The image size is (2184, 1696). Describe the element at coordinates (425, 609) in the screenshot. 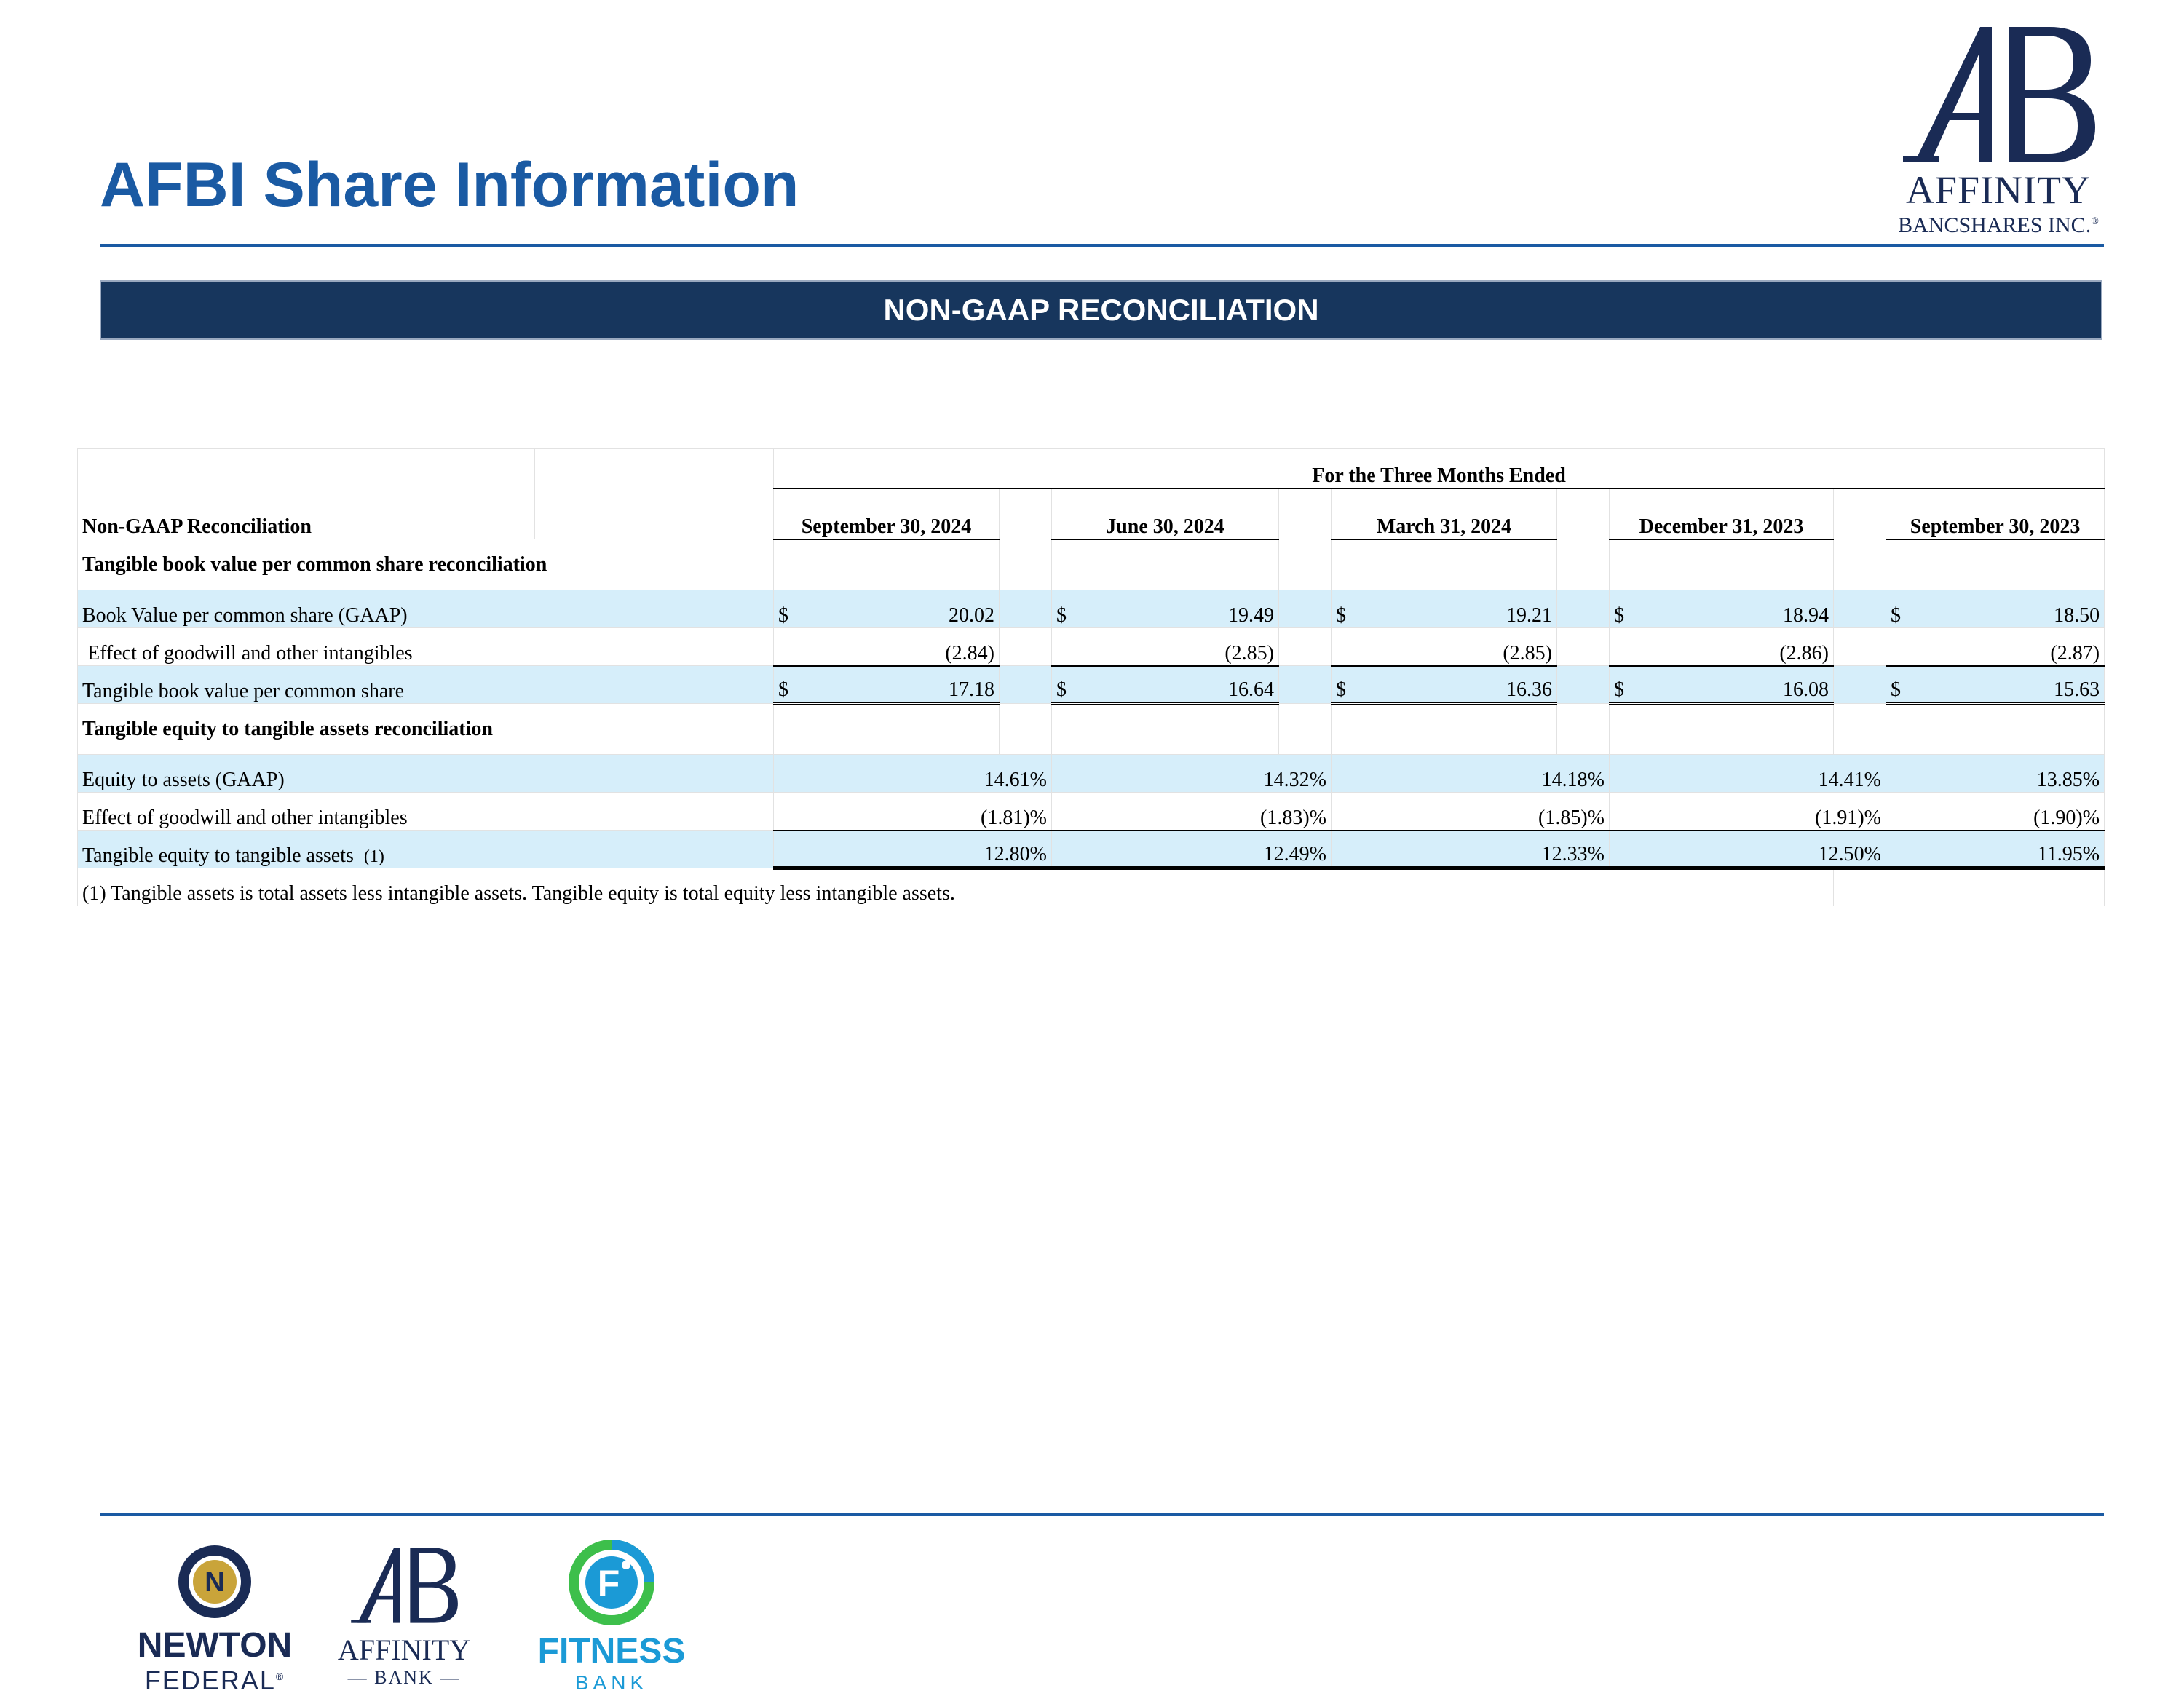

I see `row-label: Book Value per common share (GAAP)` at that location.